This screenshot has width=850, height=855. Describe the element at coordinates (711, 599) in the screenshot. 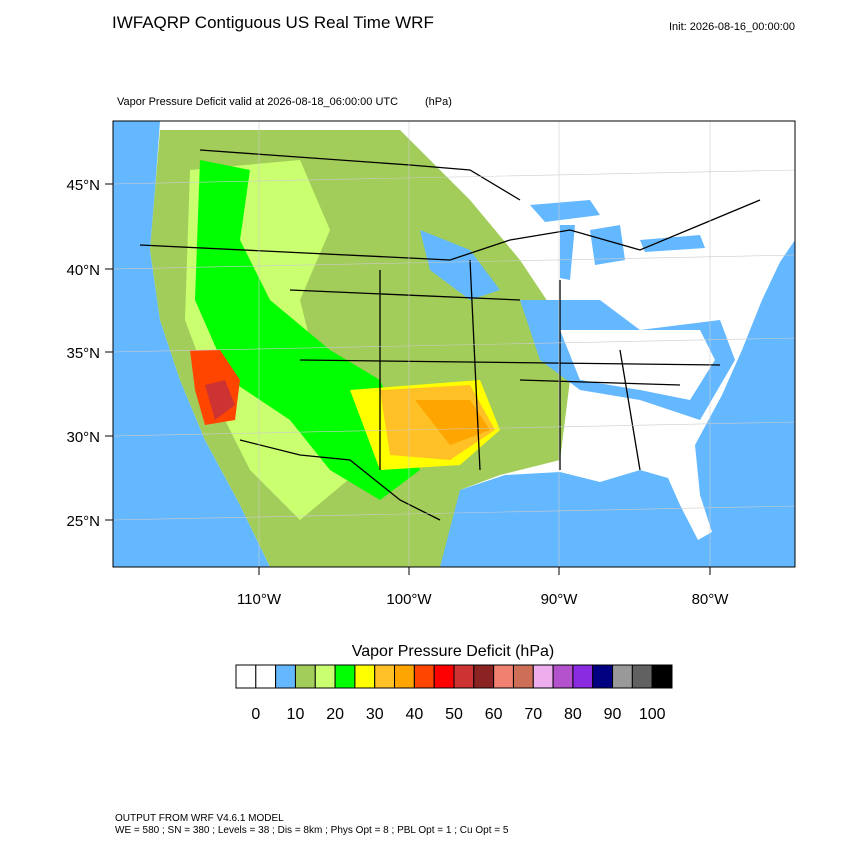

I see `lon-label: 80°W` at that location.